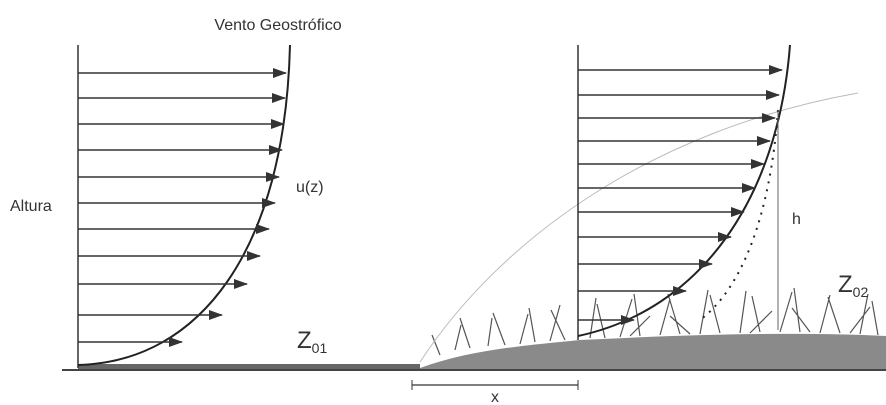  I want to click on z-sub: 02, so click(861, 292).